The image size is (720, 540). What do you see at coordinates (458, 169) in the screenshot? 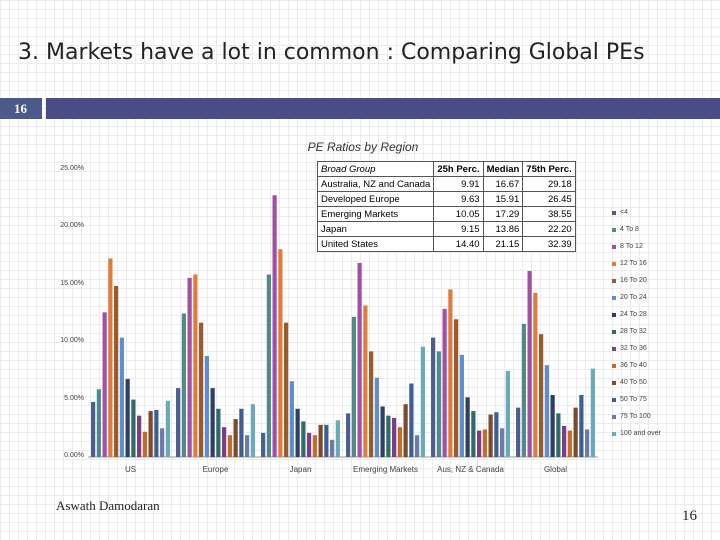
I see `table-header: 25h Perc.` at bounding box center [458, 169].